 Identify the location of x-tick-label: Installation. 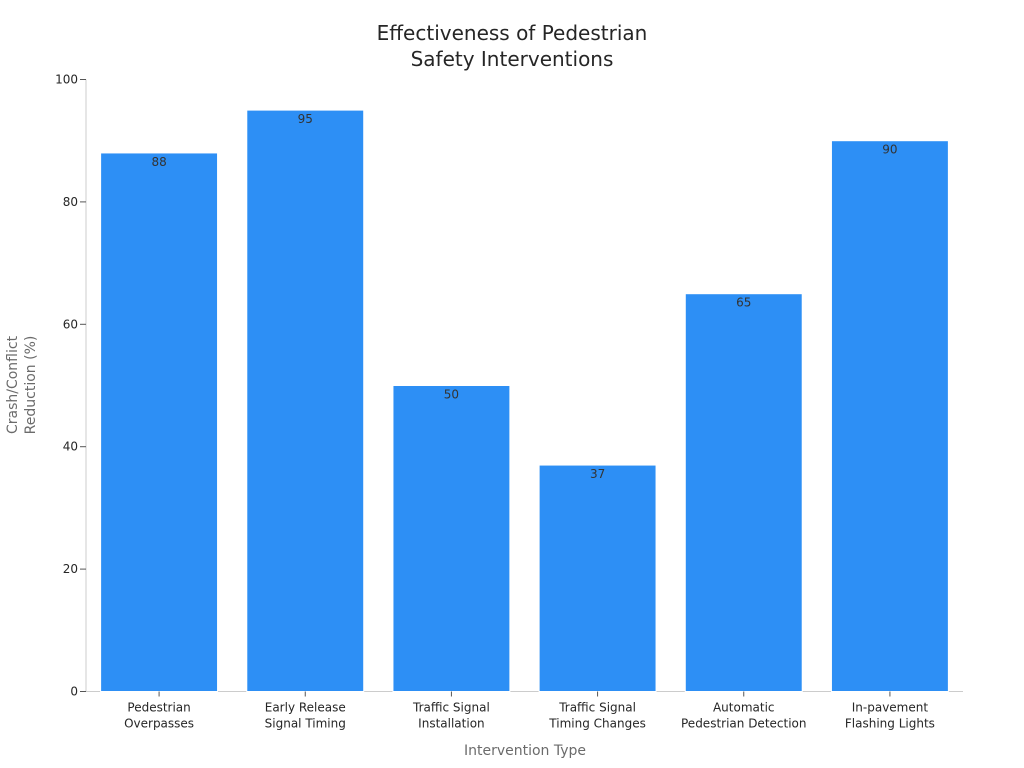
(451, 724).